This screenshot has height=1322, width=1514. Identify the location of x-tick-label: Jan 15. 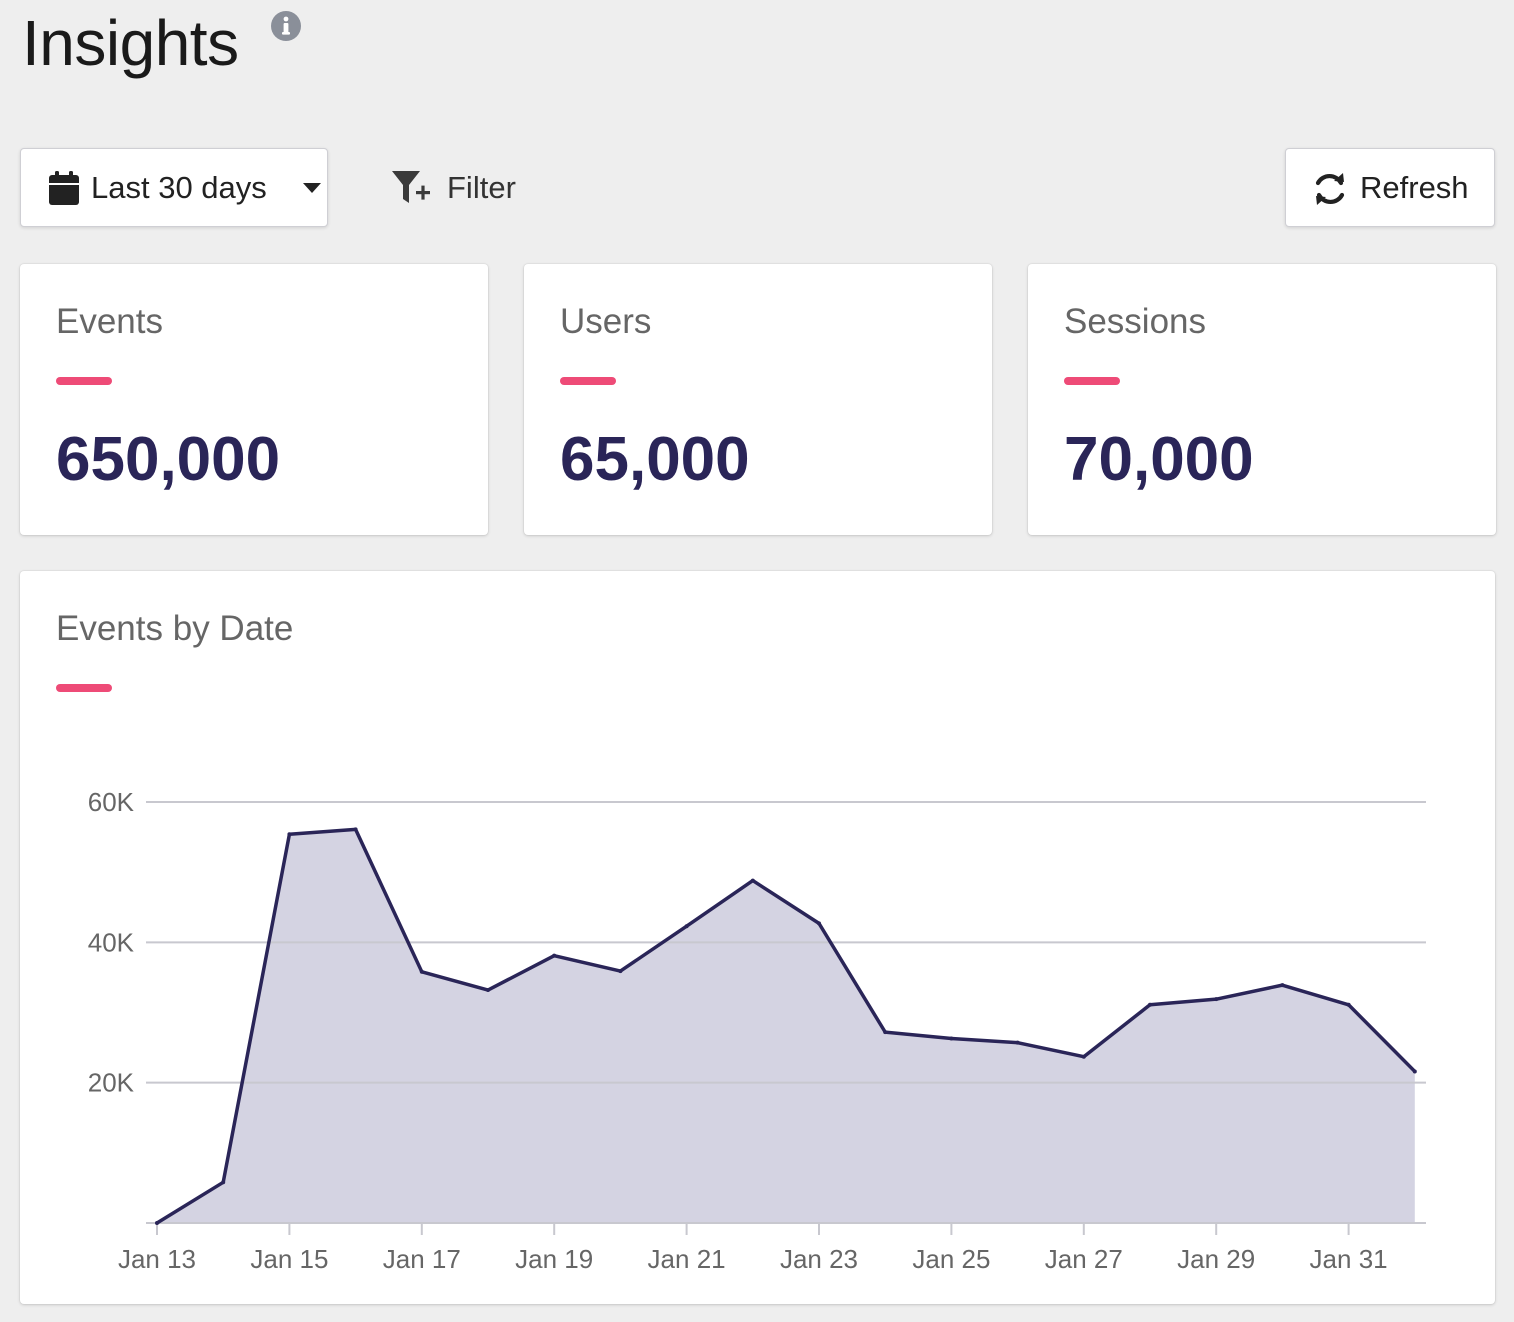
(289, 1259).